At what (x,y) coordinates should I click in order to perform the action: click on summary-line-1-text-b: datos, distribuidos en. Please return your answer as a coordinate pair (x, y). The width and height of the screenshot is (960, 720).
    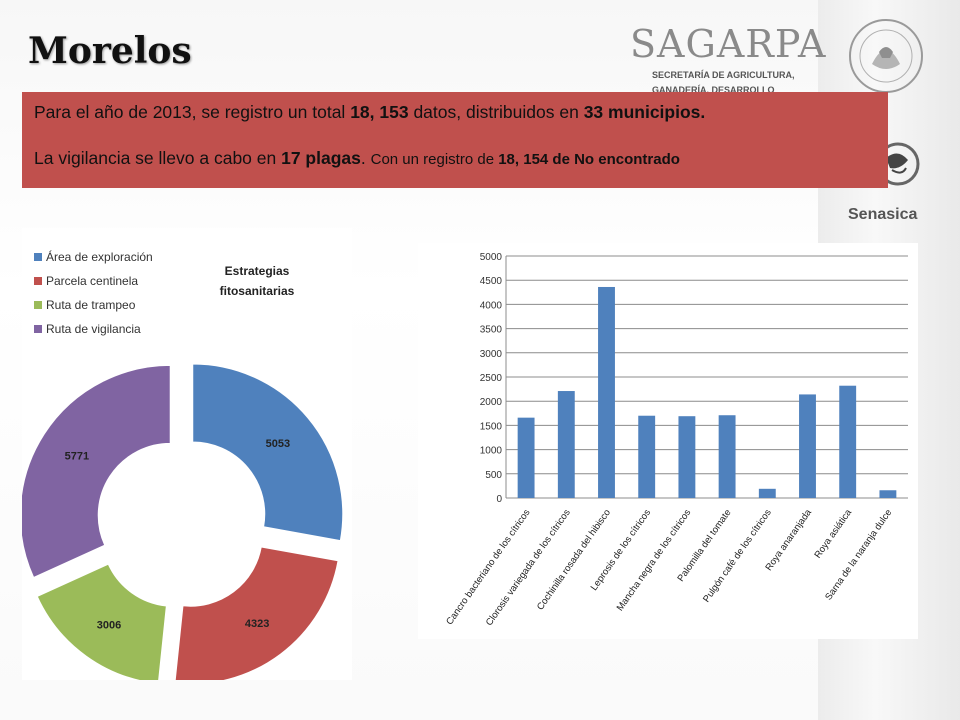
    Looking at the image, I should click on (496, 112).